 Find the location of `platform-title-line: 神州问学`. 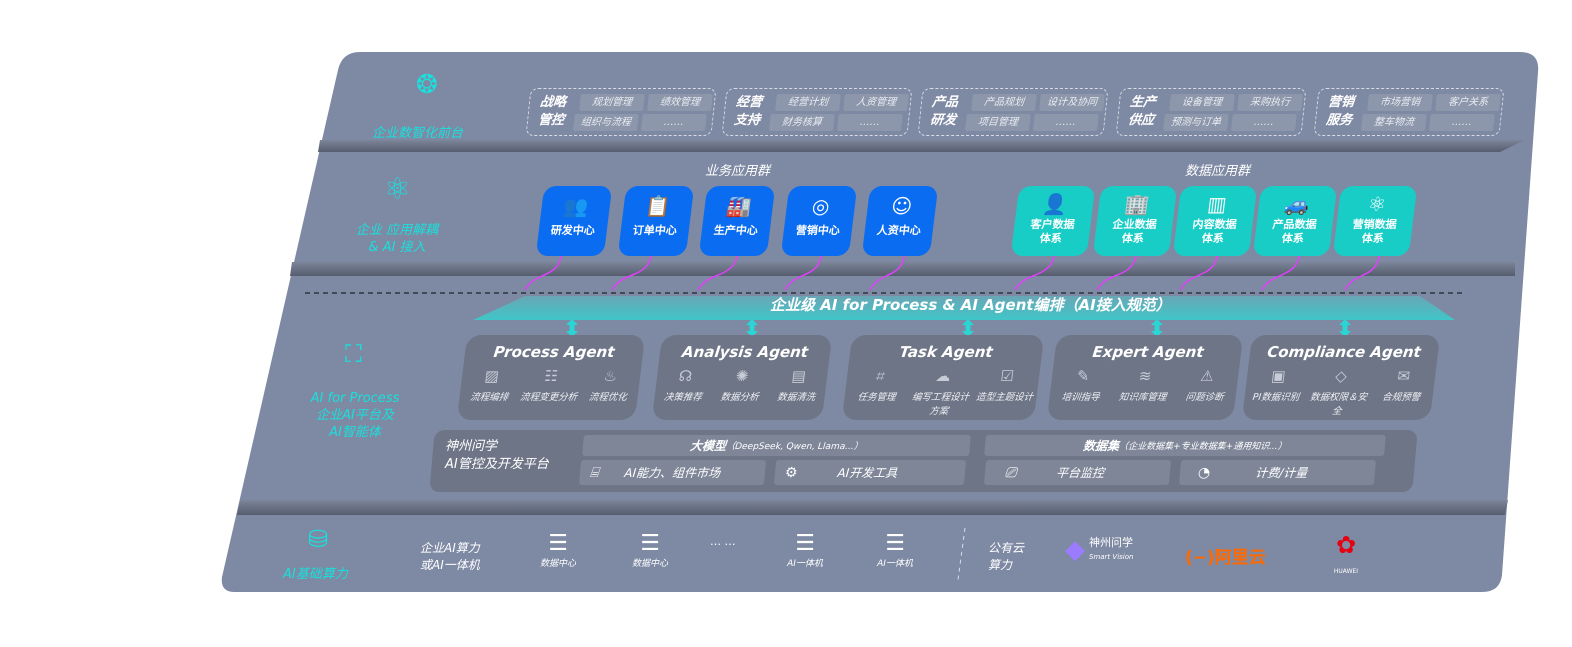

platform-title-line: 神州问学 is located at coordinates (471, 446).